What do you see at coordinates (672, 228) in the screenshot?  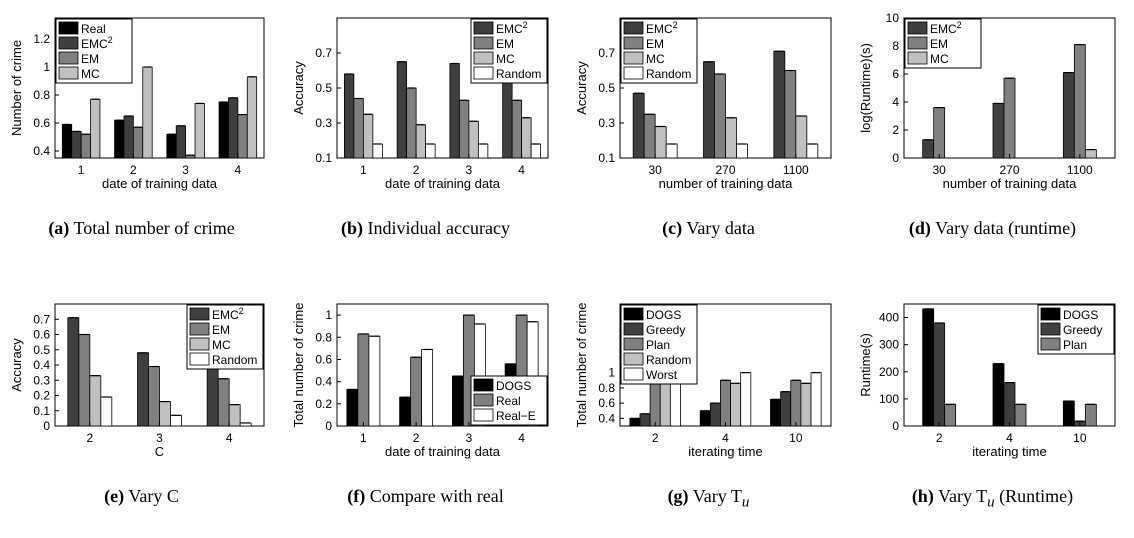 I see `caption-label: (c)` at bounding box center [672, 228].